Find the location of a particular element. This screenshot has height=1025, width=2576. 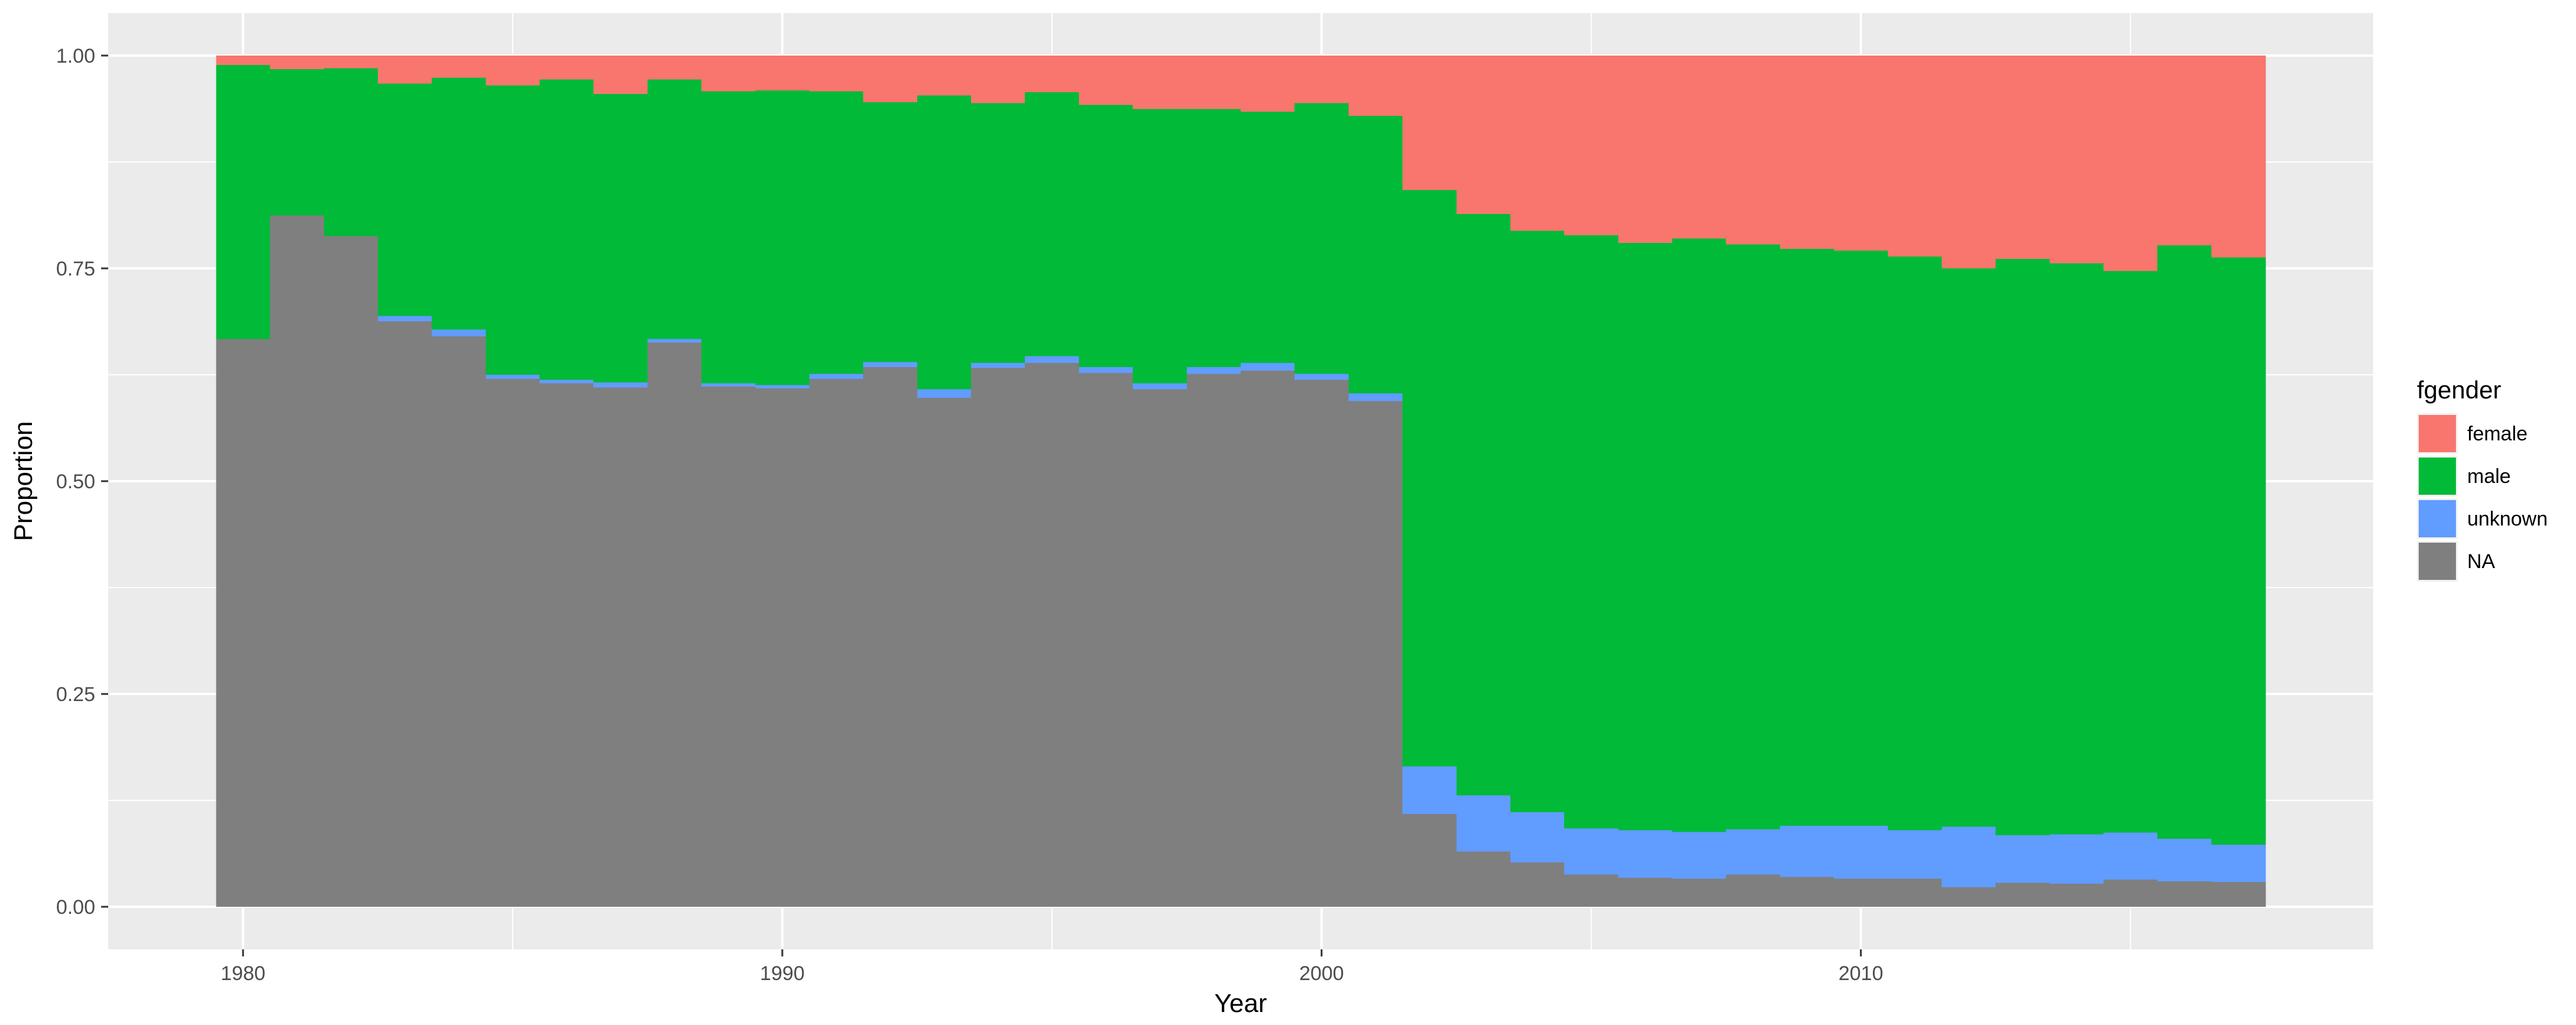

bar-male-1999 is located at coordinates (1268, 237).